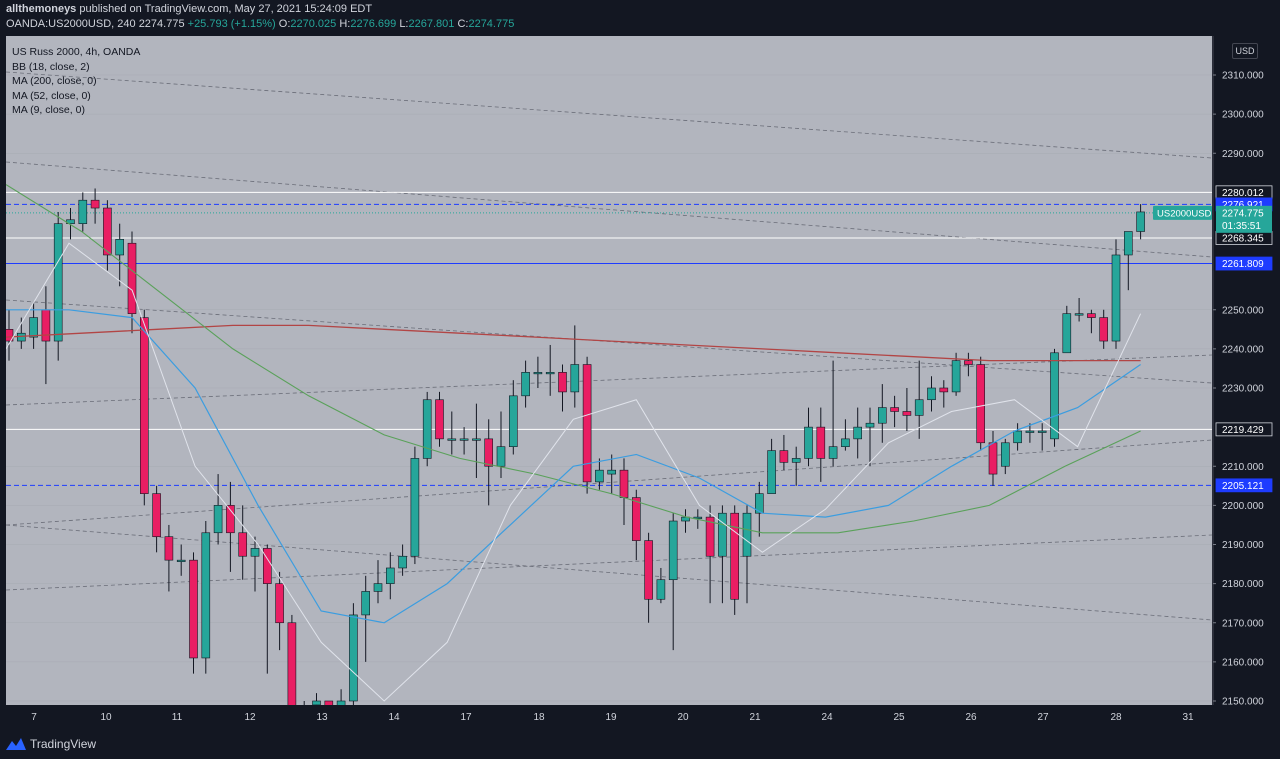  I want to click on legend-ma9: MA (9, close, 0), so click(48, 110).